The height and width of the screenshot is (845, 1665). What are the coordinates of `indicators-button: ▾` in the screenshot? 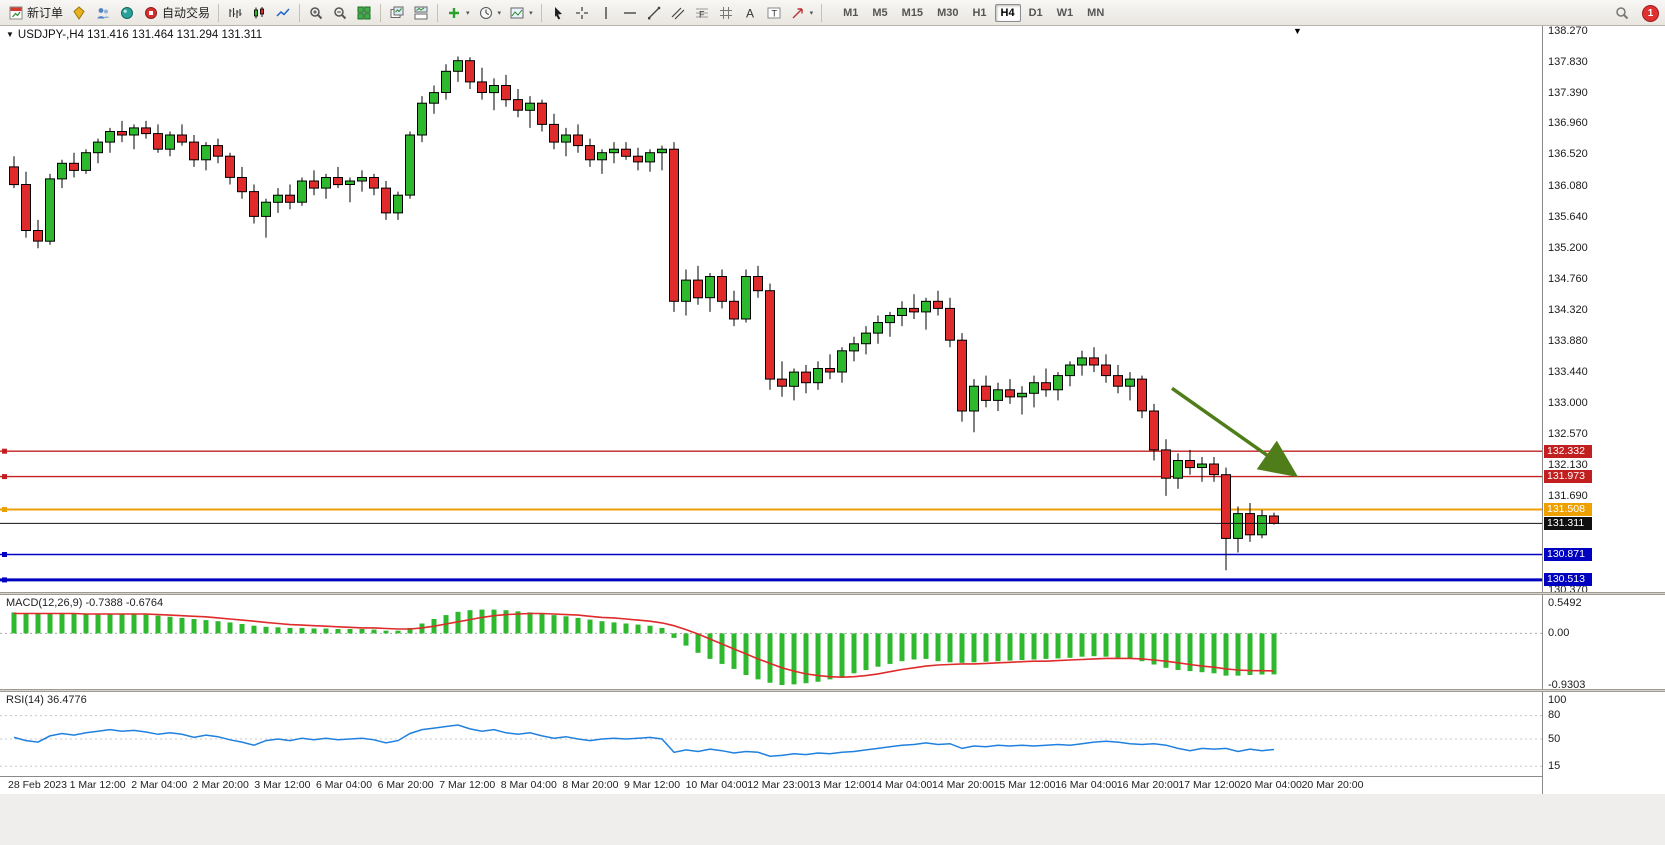 It's located at (458, 13).